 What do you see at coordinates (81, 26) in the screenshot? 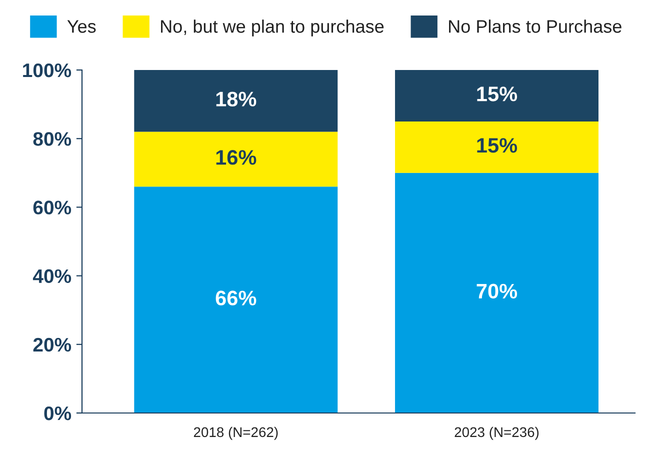
I see `legend-label: Yes` at bounding box center [81, 26].